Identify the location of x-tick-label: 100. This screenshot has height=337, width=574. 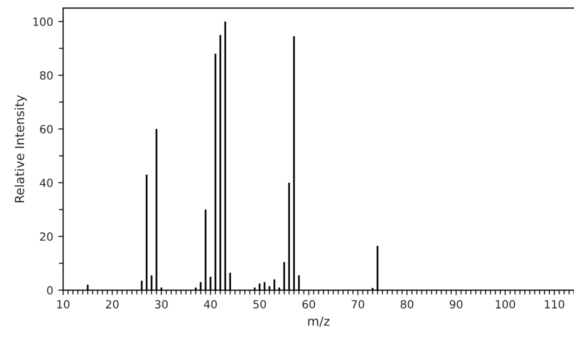
(506, 304).